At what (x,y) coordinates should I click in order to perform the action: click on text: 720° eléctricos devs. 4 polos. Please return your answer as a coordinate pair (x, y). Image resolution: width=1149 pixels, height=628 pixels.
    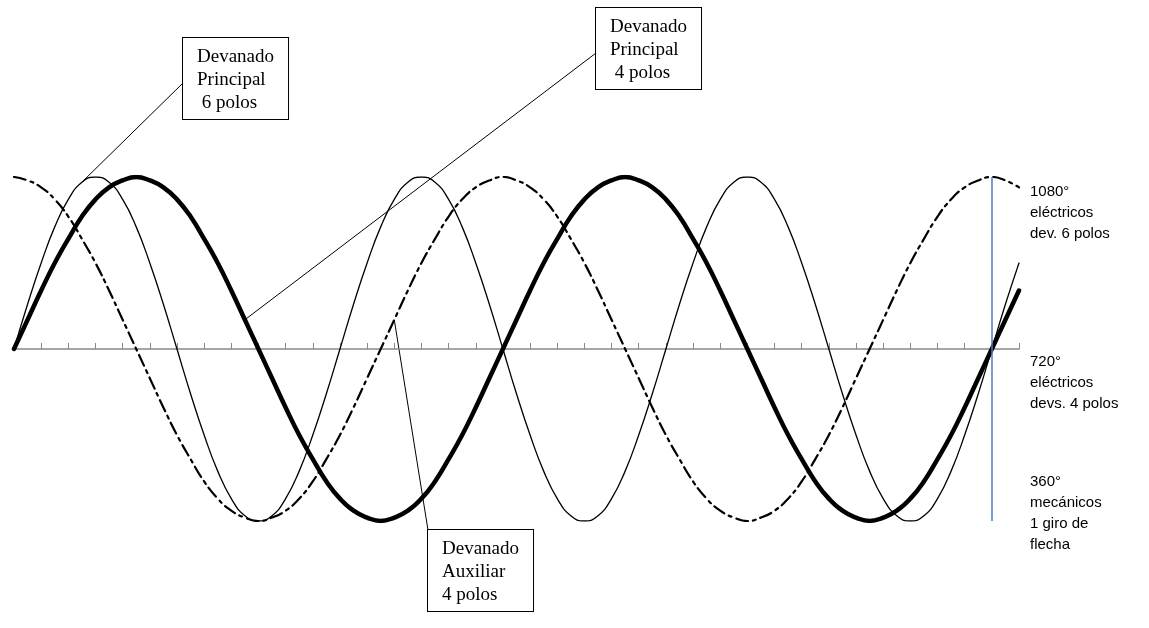
    Looking at the image, I should click on (1074, 381).